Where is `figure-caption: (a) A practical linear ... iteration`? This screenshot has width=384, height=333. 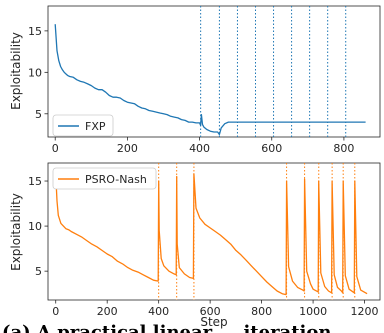
figure-caption: (a) A practical linear ... iteration is located at coordinates (166, 327).